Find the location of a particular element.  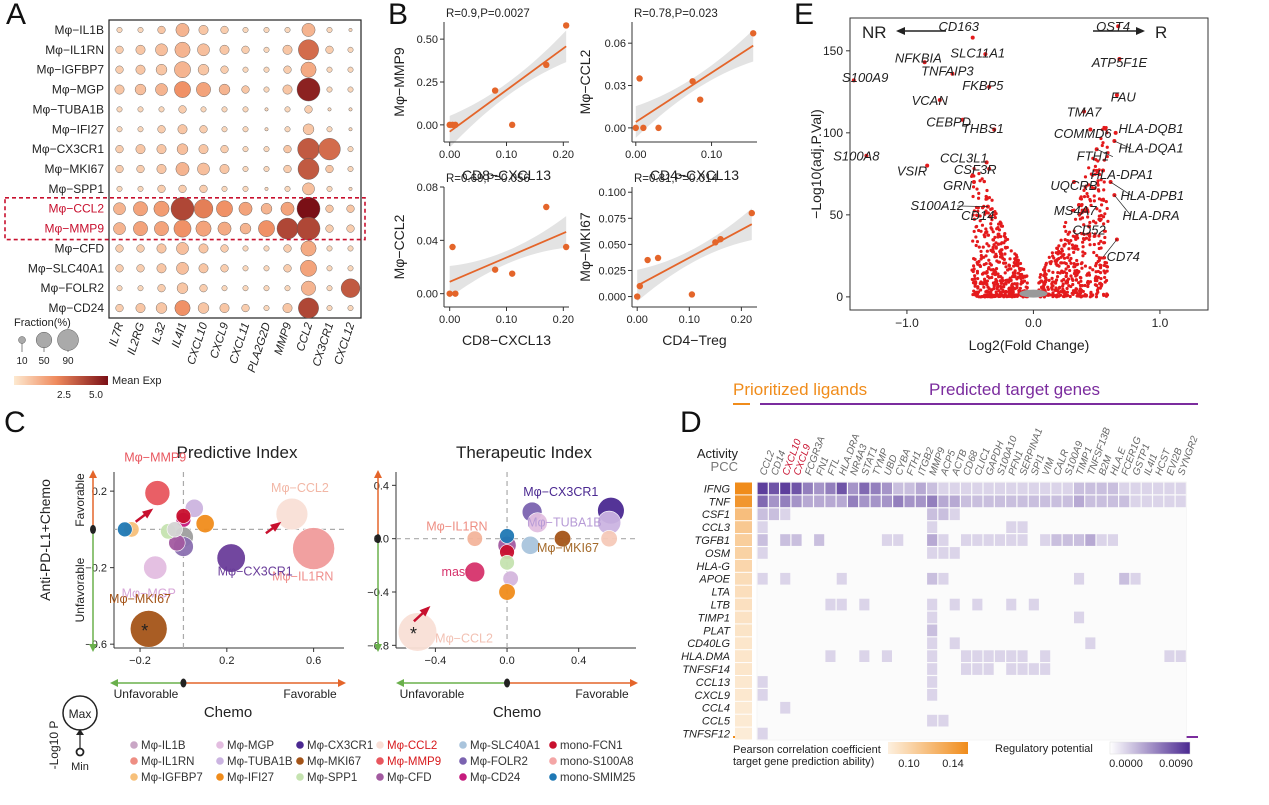

y-tick-label: 0.00 is located at coordinates (615, 129).